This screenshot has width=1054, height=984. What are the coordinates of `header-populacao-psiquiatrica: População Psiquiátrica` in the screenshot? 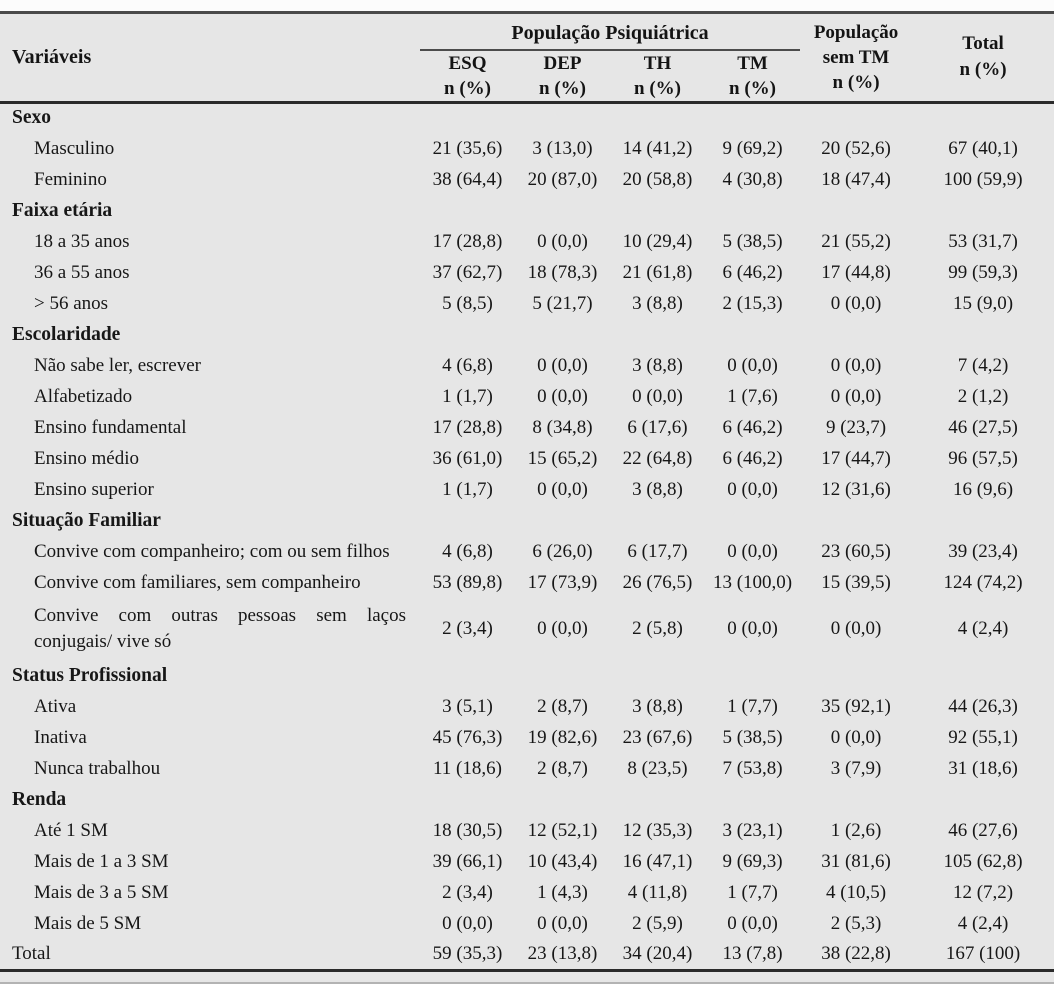 It's located at (610, 31).